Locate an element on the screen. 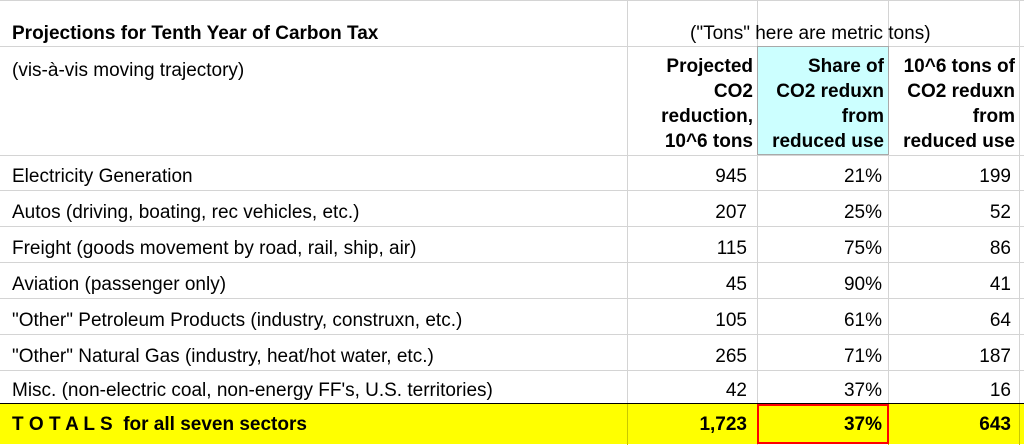 This screenshot has width=1024, height=445. header-line: reduction, is located at coordinates (707, 116).